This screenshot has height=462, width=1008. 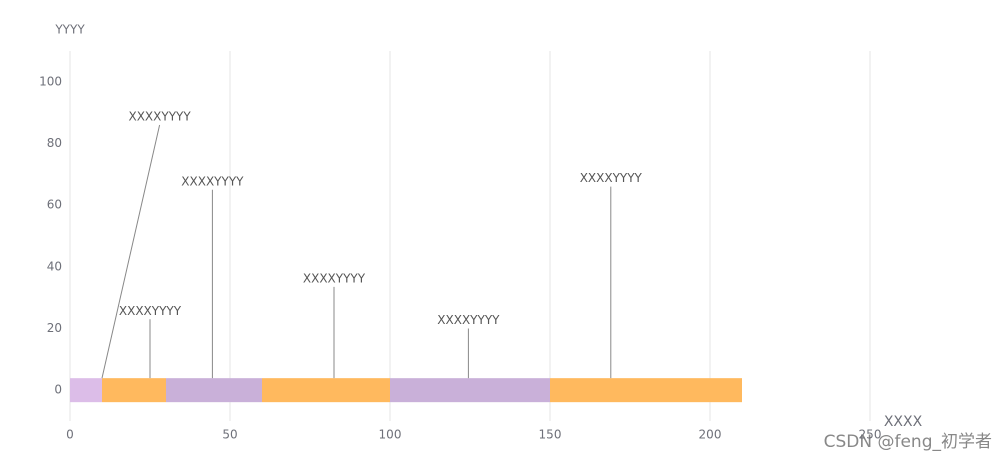 What do you see at coordinates (69, 30) in the screenshot?
I see `y-axis-title: YYYY` at bounding box center [69, 30].